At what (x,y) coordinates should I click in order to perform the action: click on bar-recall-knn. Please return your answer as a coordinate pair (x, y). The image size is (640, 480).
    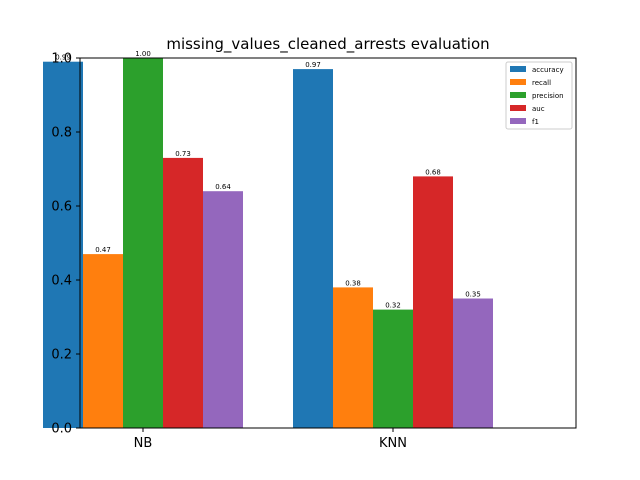
    Looking at the image, I should click on (353, 357).